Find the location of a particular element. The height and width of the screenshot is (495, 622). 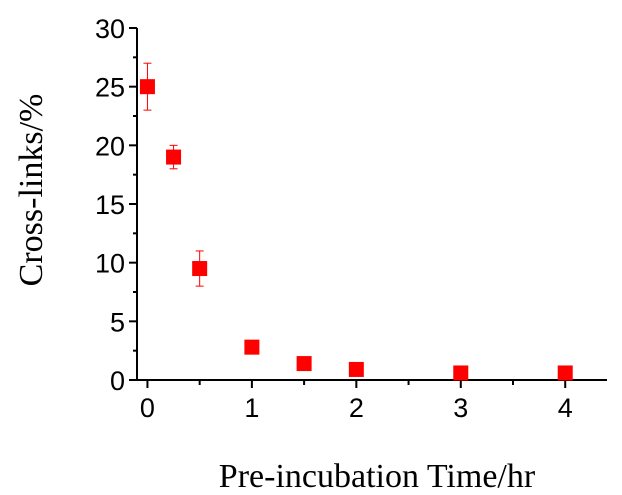

y-axis-title: Cross-links/% is located at coordinates (31, 190).